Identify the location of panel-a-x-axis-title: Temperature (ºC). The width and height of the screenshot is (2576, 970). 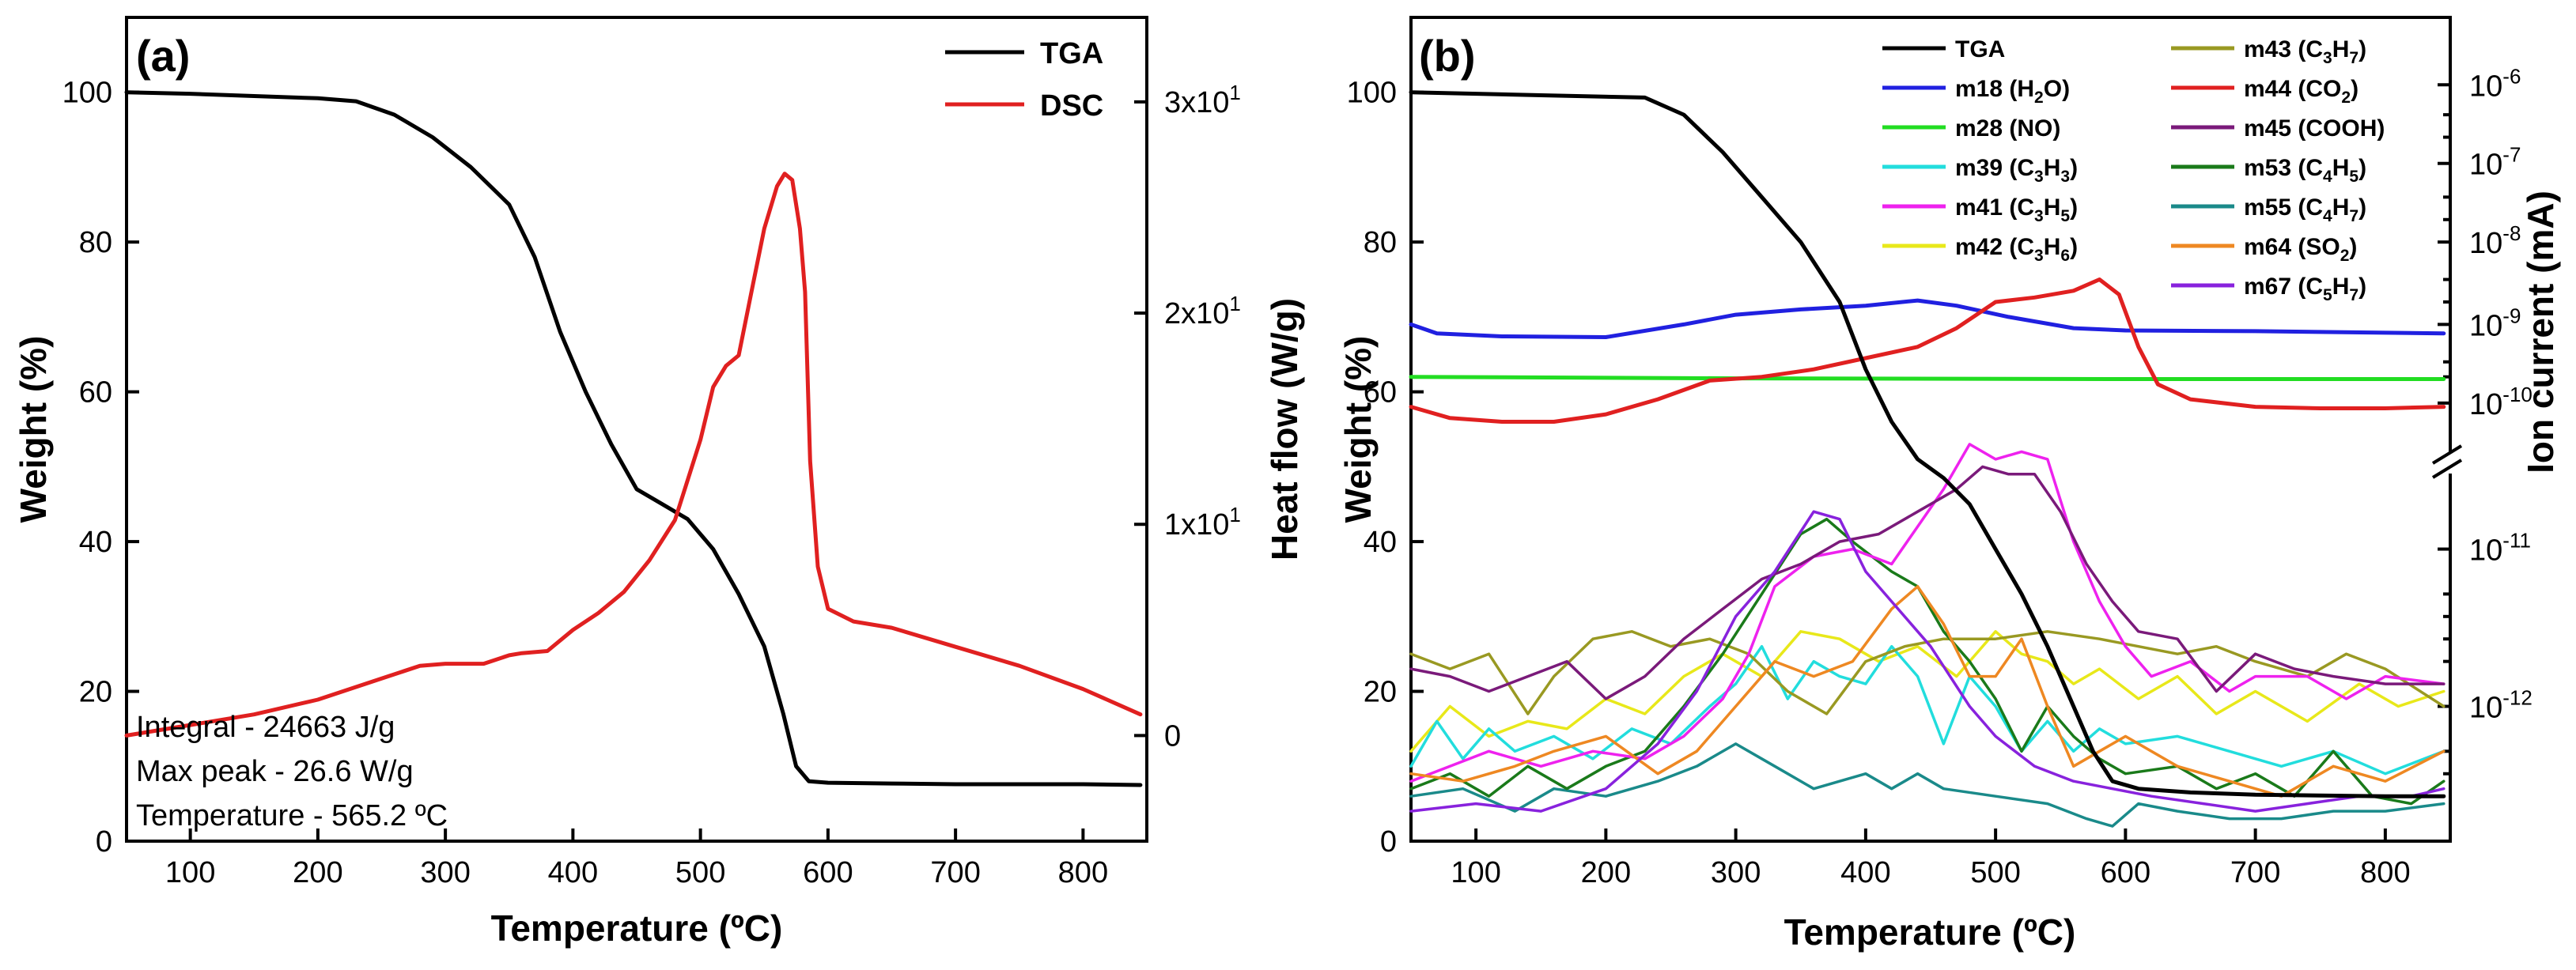
(637, 928).